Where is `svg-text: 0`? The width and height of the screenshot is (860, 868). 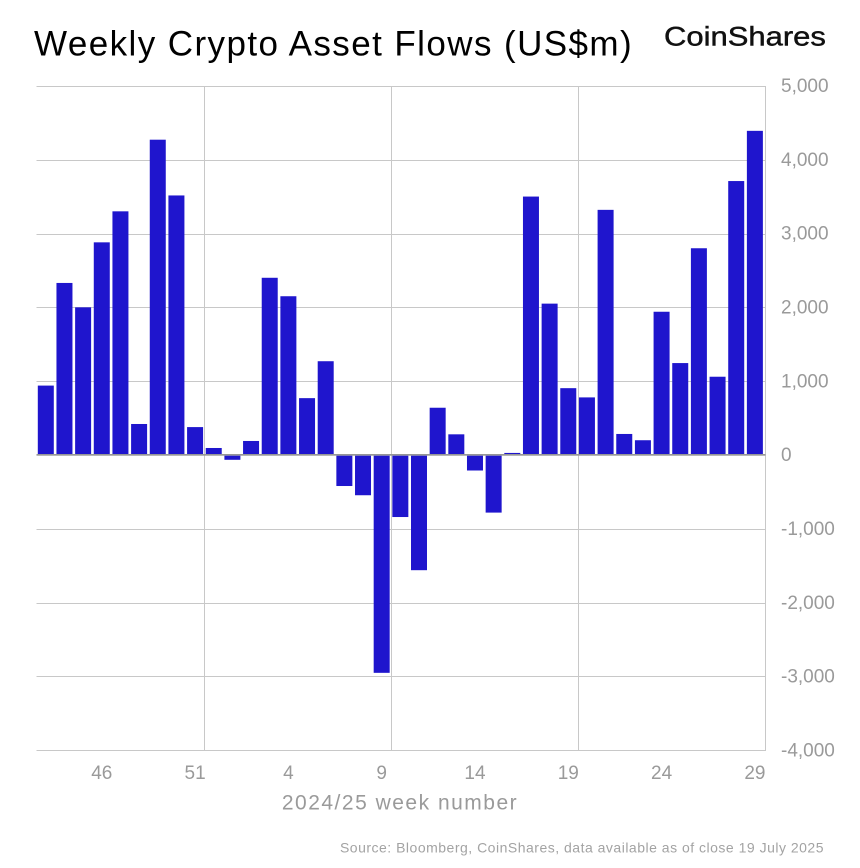 svg-text: 0 is located at coordinates (786, 455).